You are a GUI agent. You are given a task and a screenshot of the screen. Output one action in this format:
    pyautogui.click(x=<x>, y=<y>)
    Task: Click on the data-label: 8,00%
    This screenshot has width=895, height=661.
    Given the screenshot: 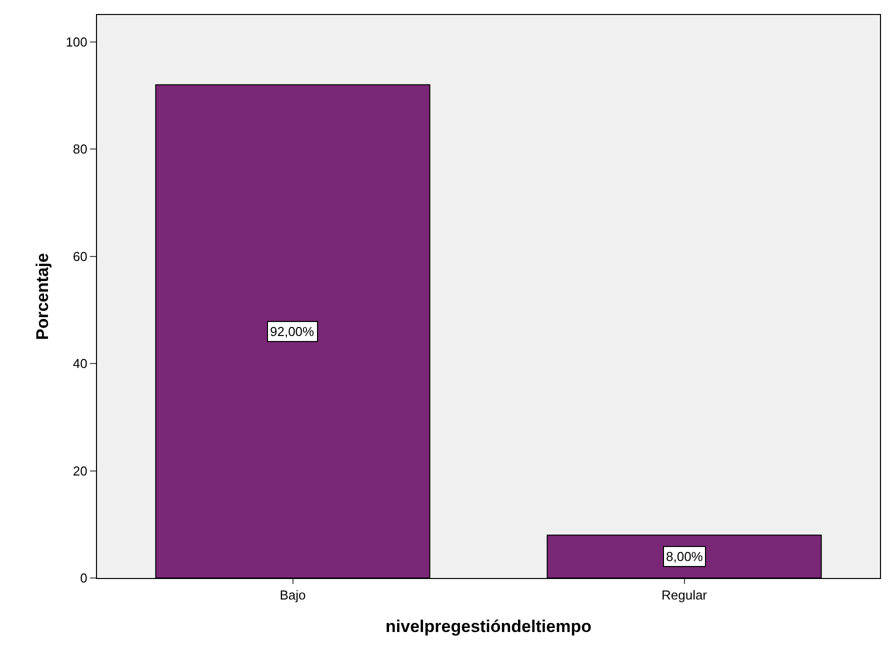 What is the action you would take?
    pyautogui.click(x=685, y=556)
    